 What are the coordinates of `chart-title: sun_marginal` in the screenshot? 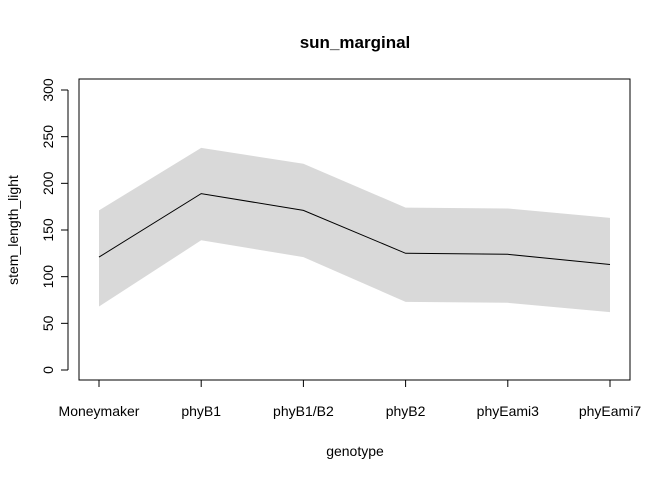 It's located at (355, 42).